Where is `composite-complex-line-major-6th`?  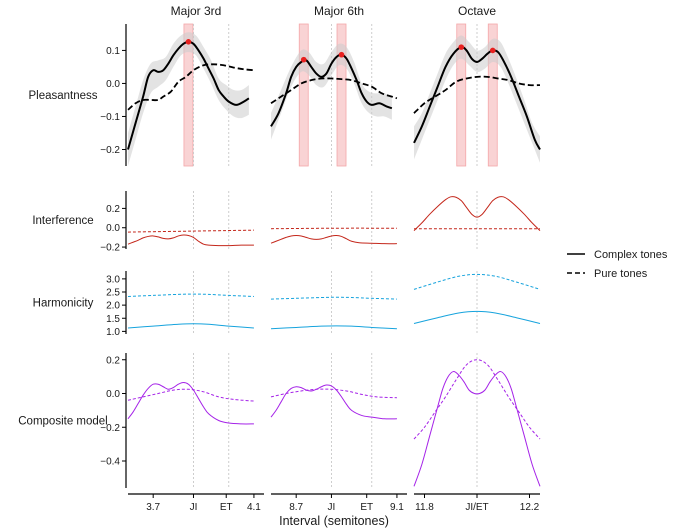 composite-complex-line-major-6th is located at coordinates (333, 402).